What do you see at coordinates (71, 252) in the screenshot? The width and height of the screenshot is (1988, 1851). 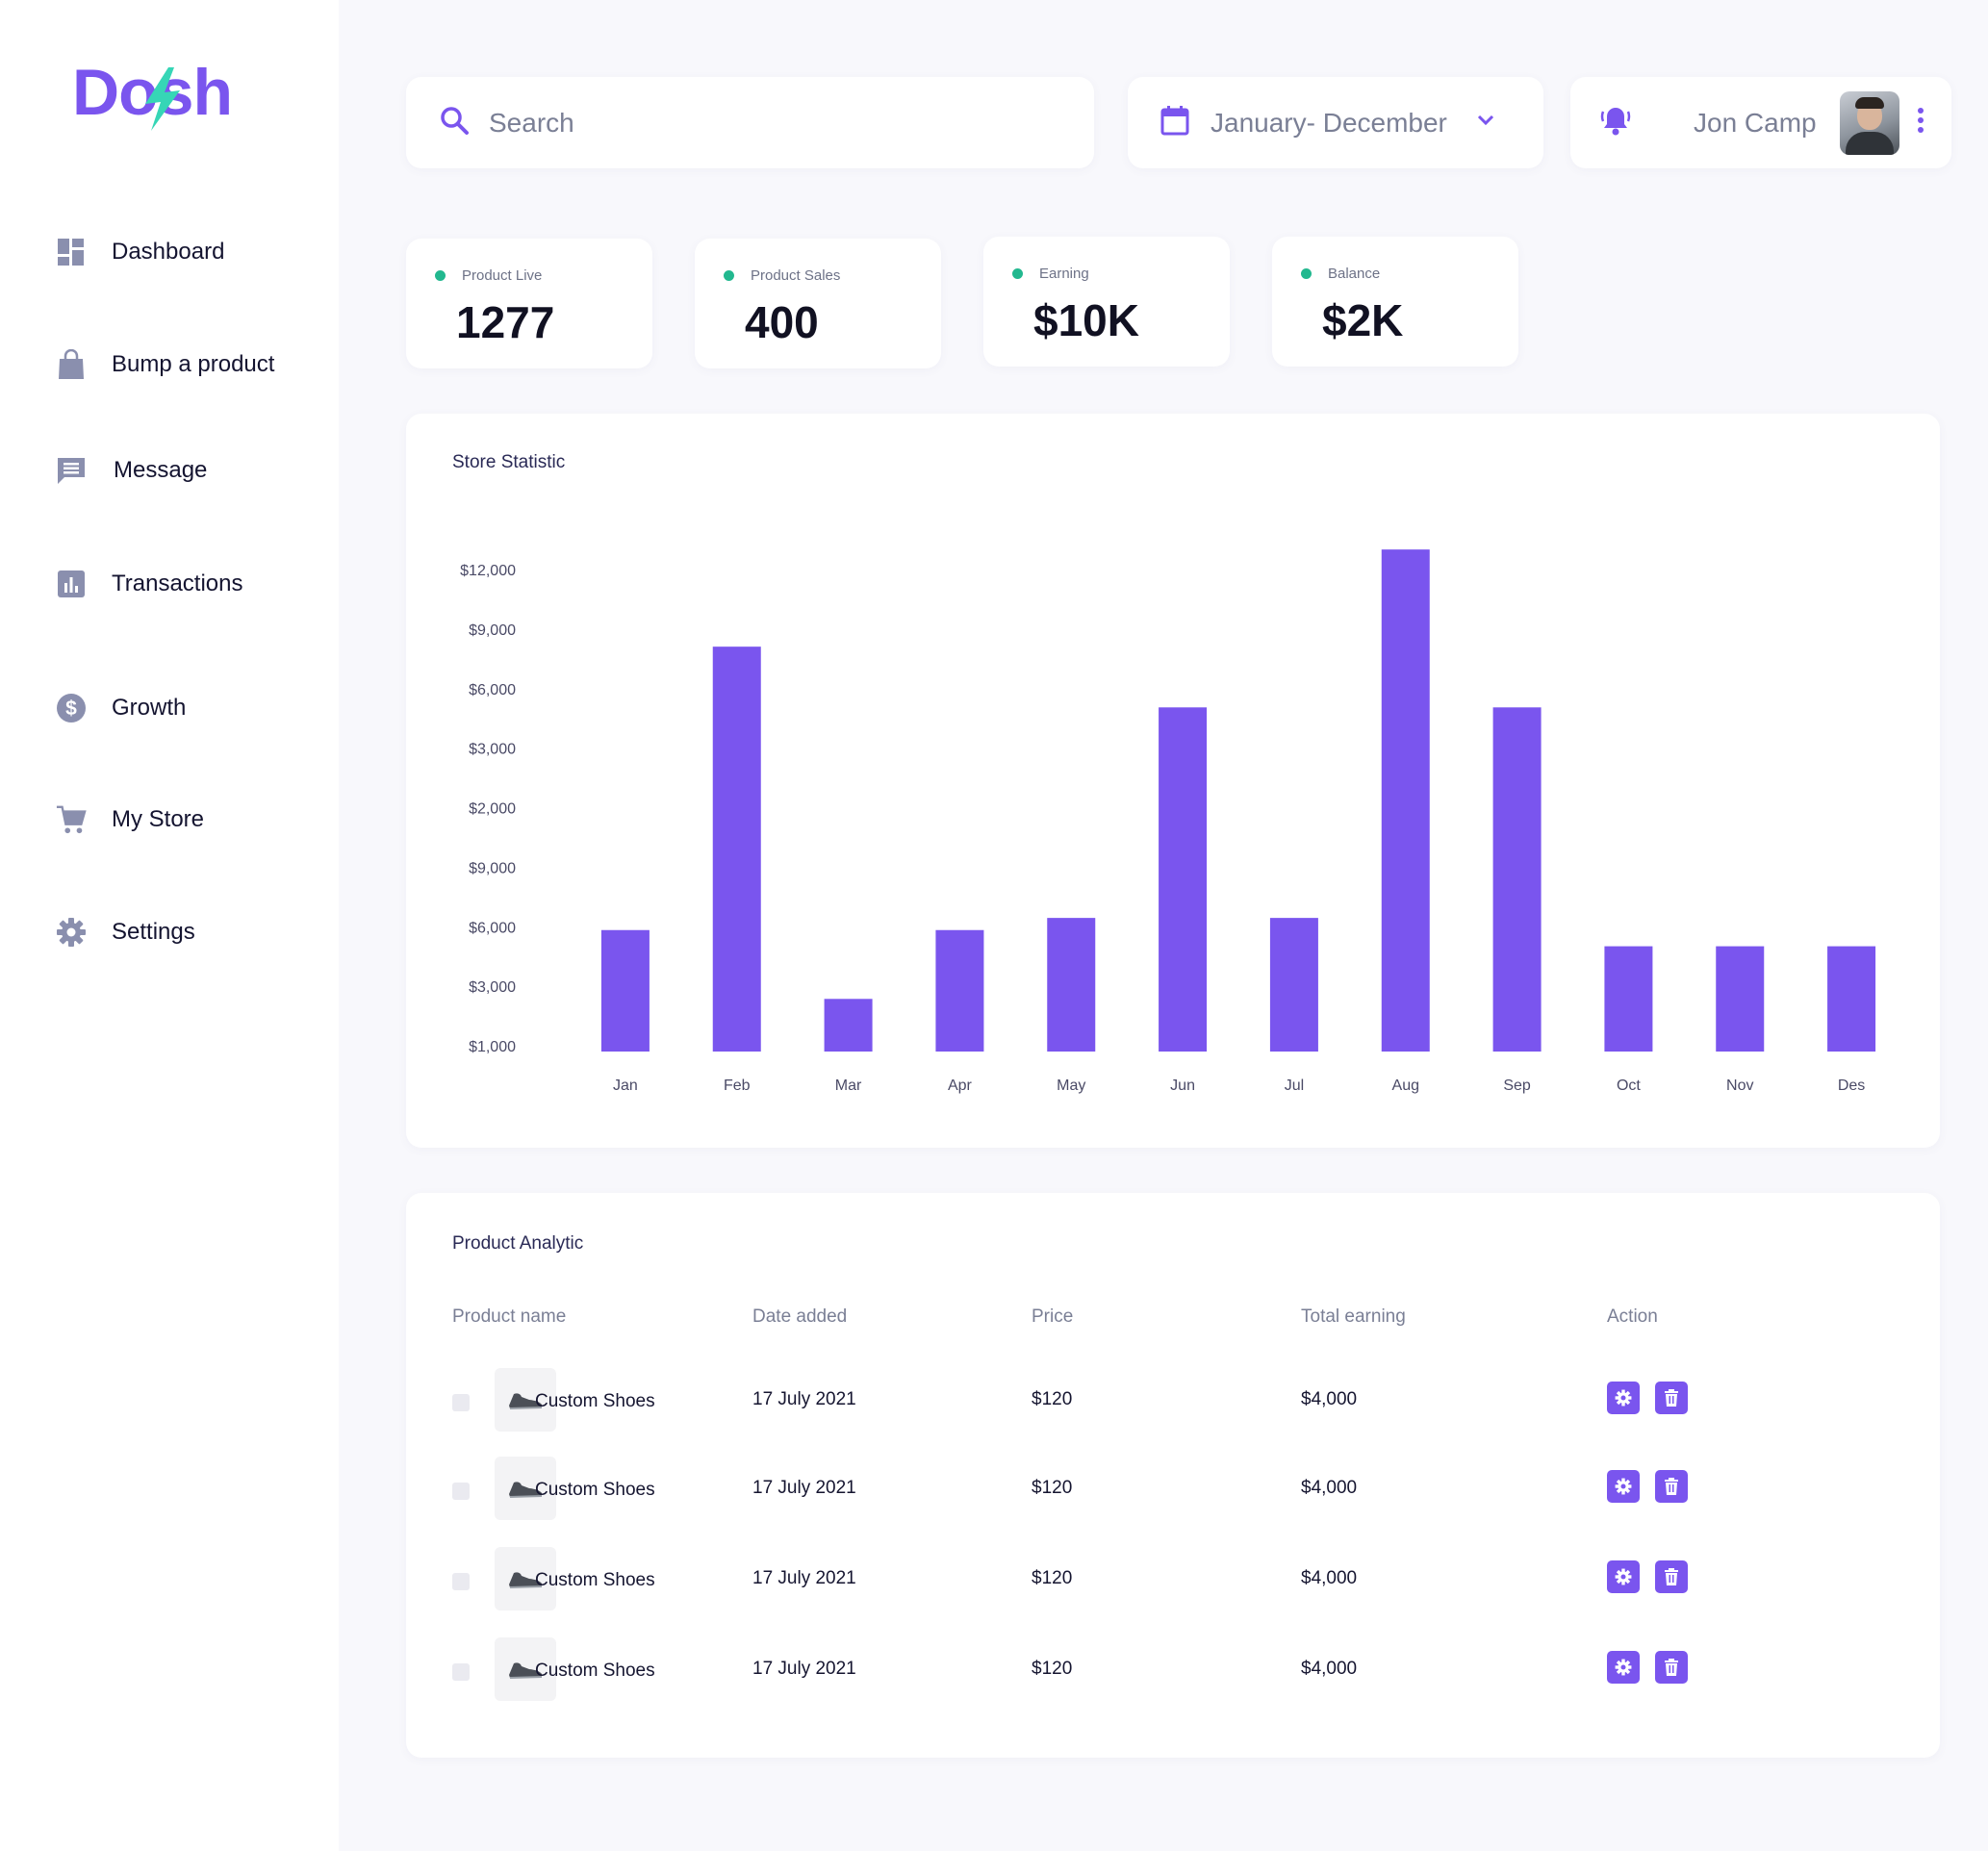 I see `dashboard-icon` at bounding box center [71, 252].